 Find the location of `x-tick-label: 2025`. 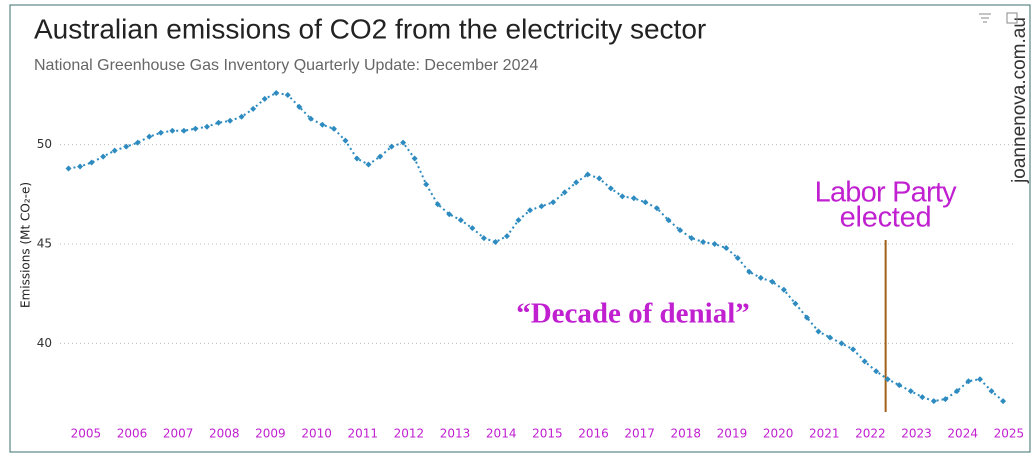

x-tick-label: 2025 is located at coordinates (1009, 434).